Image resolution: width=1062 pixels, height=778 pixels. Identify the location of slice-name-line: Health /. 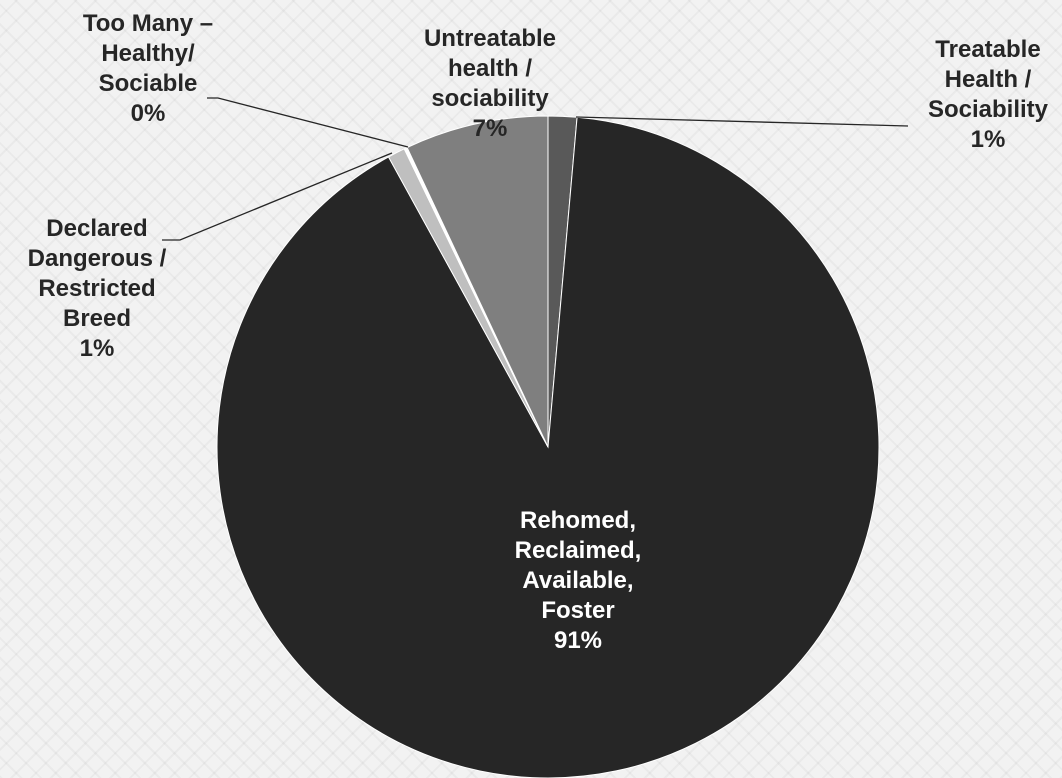
(988, 79).